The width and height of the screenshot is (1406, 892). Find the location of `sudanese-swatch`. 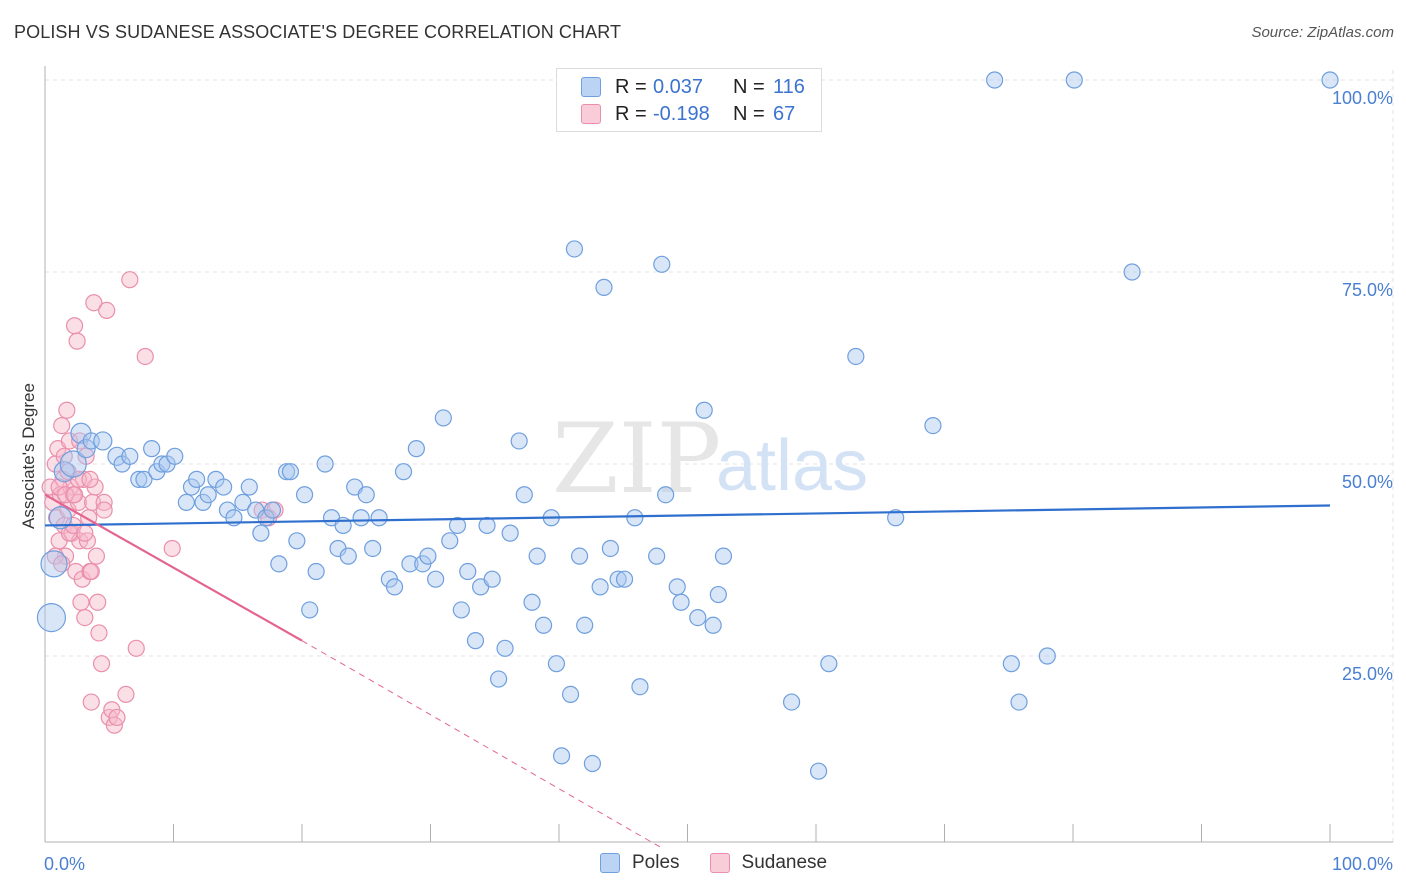

sudanese-swatch is located at coordinates (591, 114).